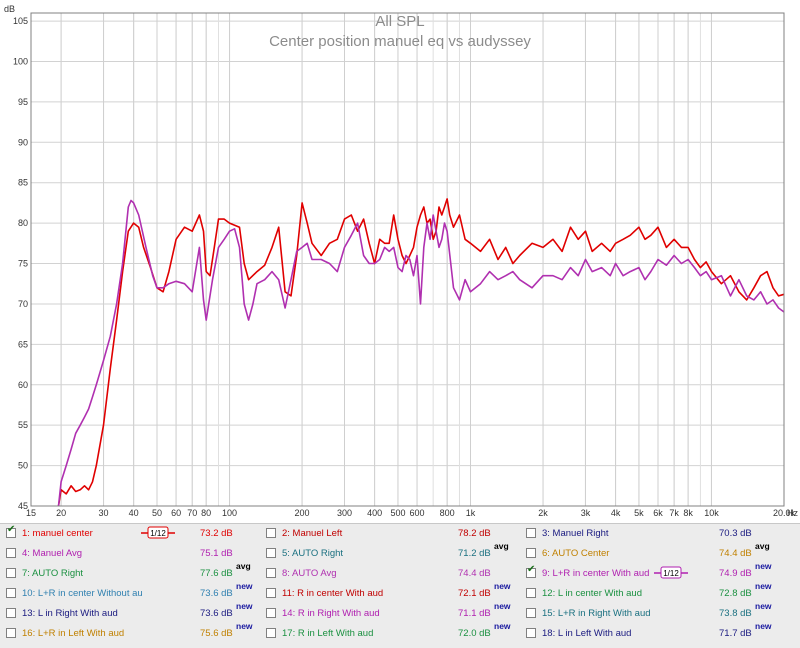  What do you see at coordinates (474, 573) in the screenshot?
I see `legend-value: 74.4 dB` at bounding box center [474, 573].